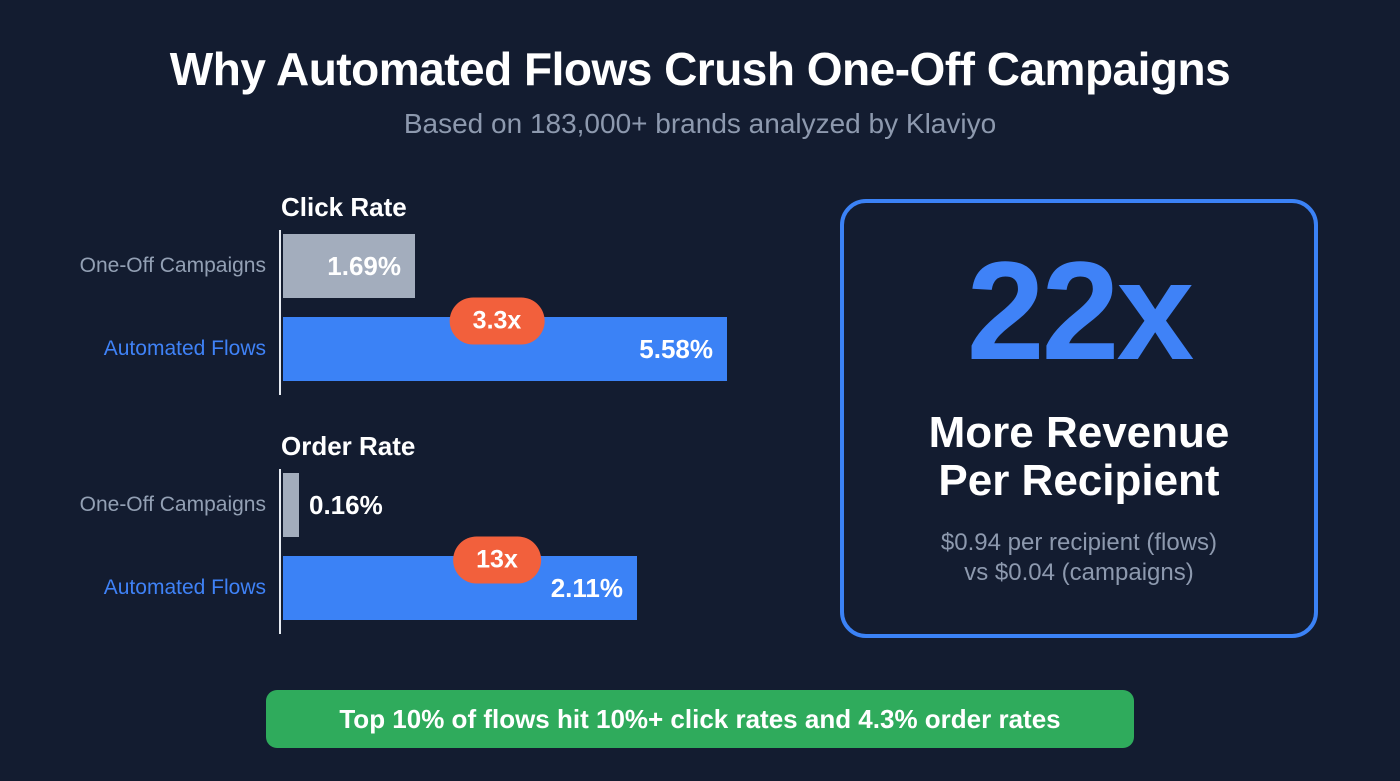  What do you see at coordinates (1080, 310) in the screenshot?
I see `panel-multiplier-value: 22x` at bounding box center [1080, 310].